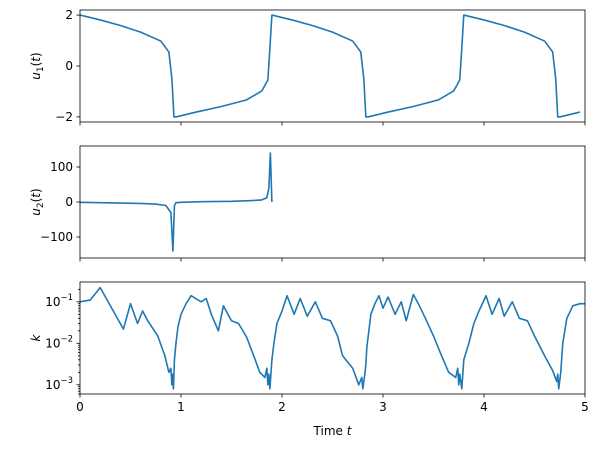  I want to click on y-axis-label: u1(t), so click(37, 65).